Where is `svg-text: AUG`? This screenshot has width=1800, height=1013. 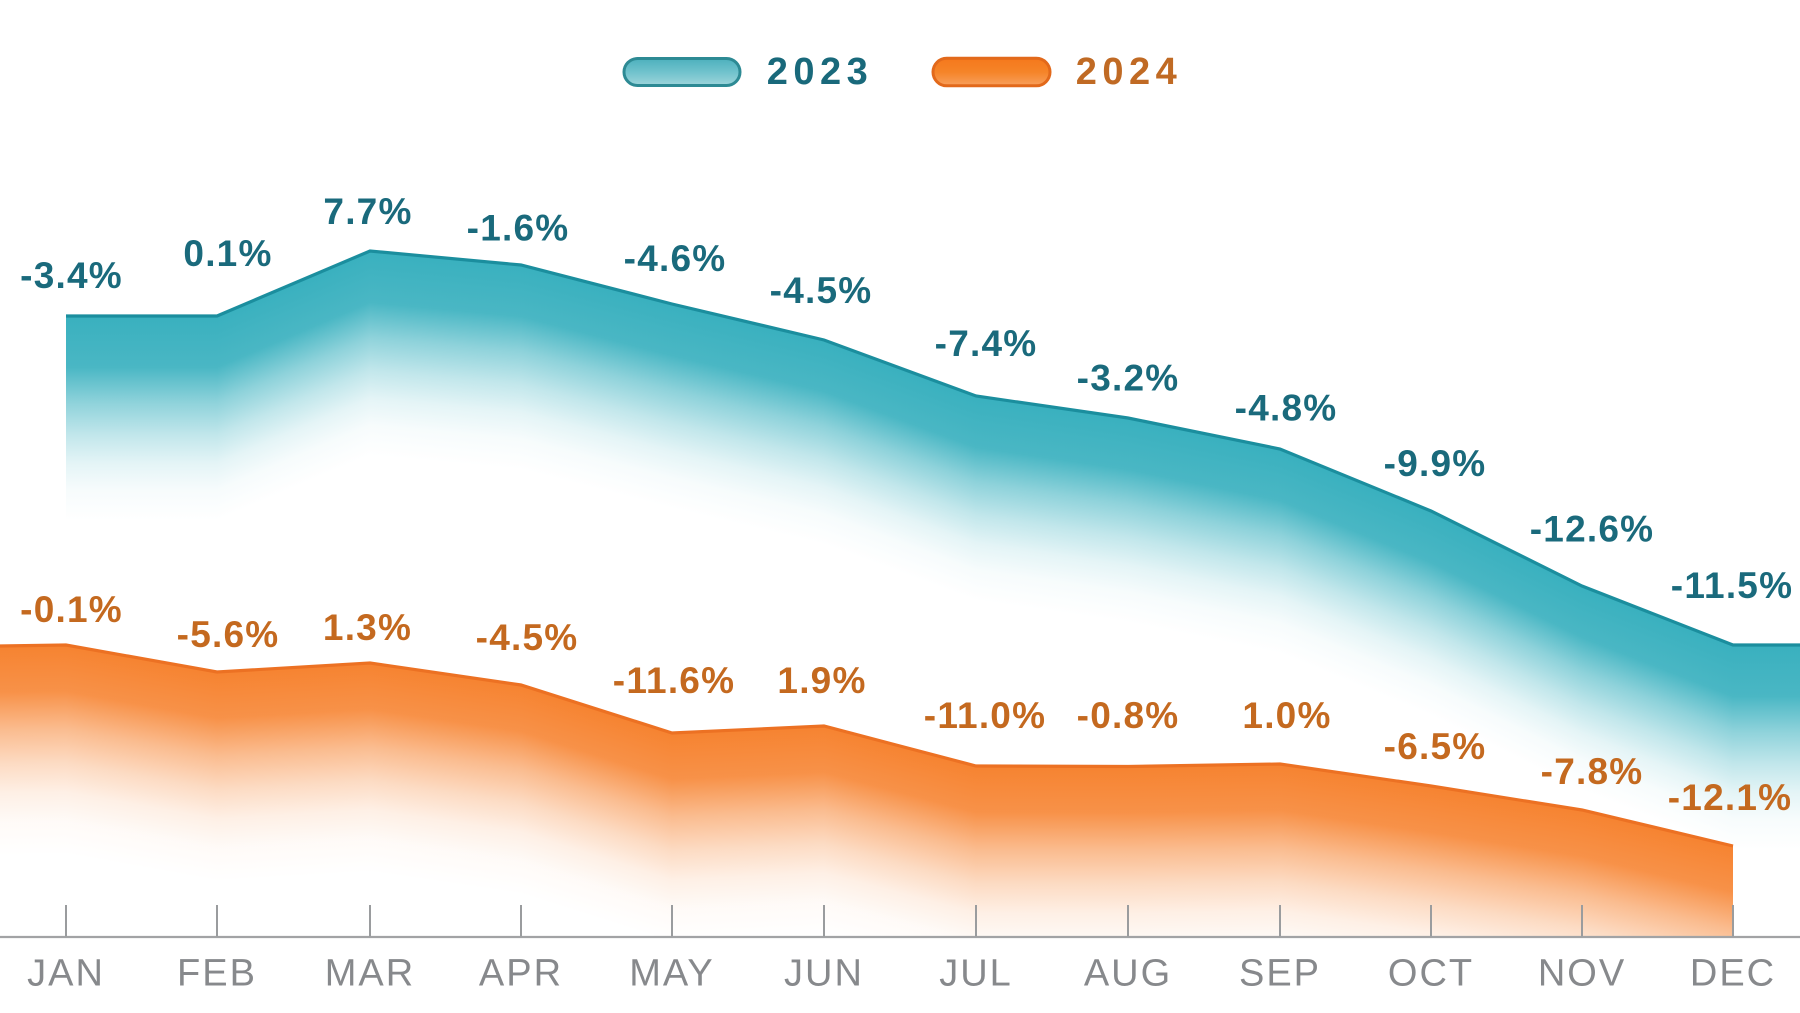
svg-text: AUG is located at coordinates (1128, 974).